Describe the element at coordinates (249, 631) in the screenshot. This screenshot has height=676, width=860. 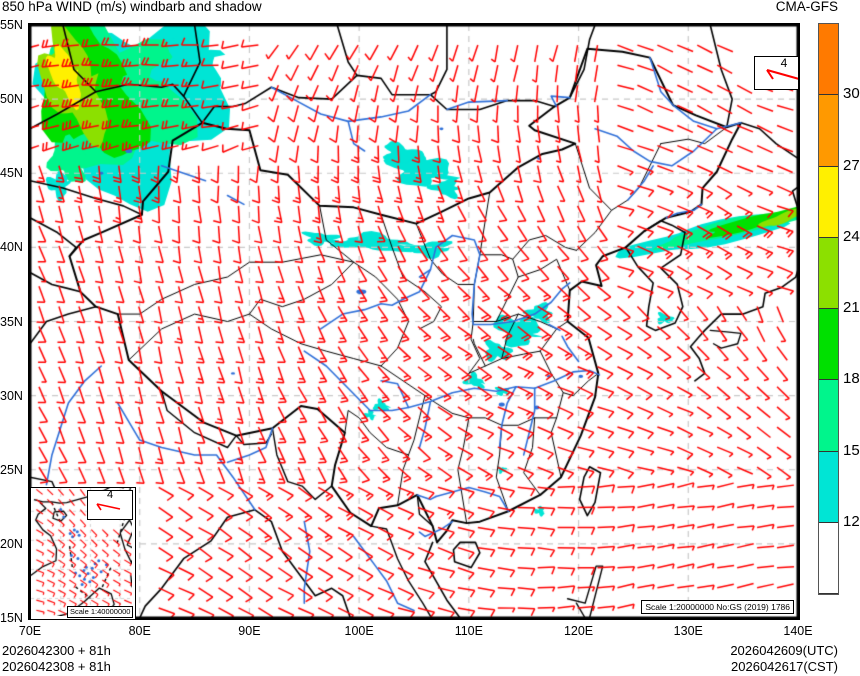
I see `lon-tick-90E: 90E` at that location.